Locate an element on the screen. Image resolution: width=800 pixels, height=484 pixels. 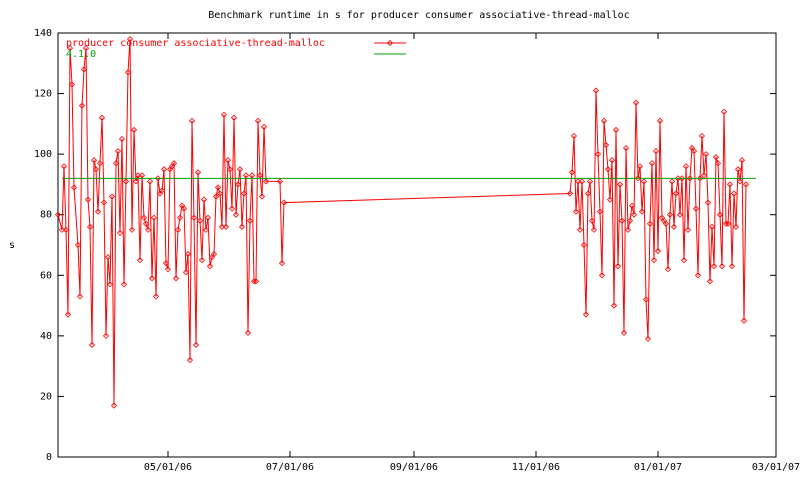
y-axis-label: s is located at coordinates (12, 245).